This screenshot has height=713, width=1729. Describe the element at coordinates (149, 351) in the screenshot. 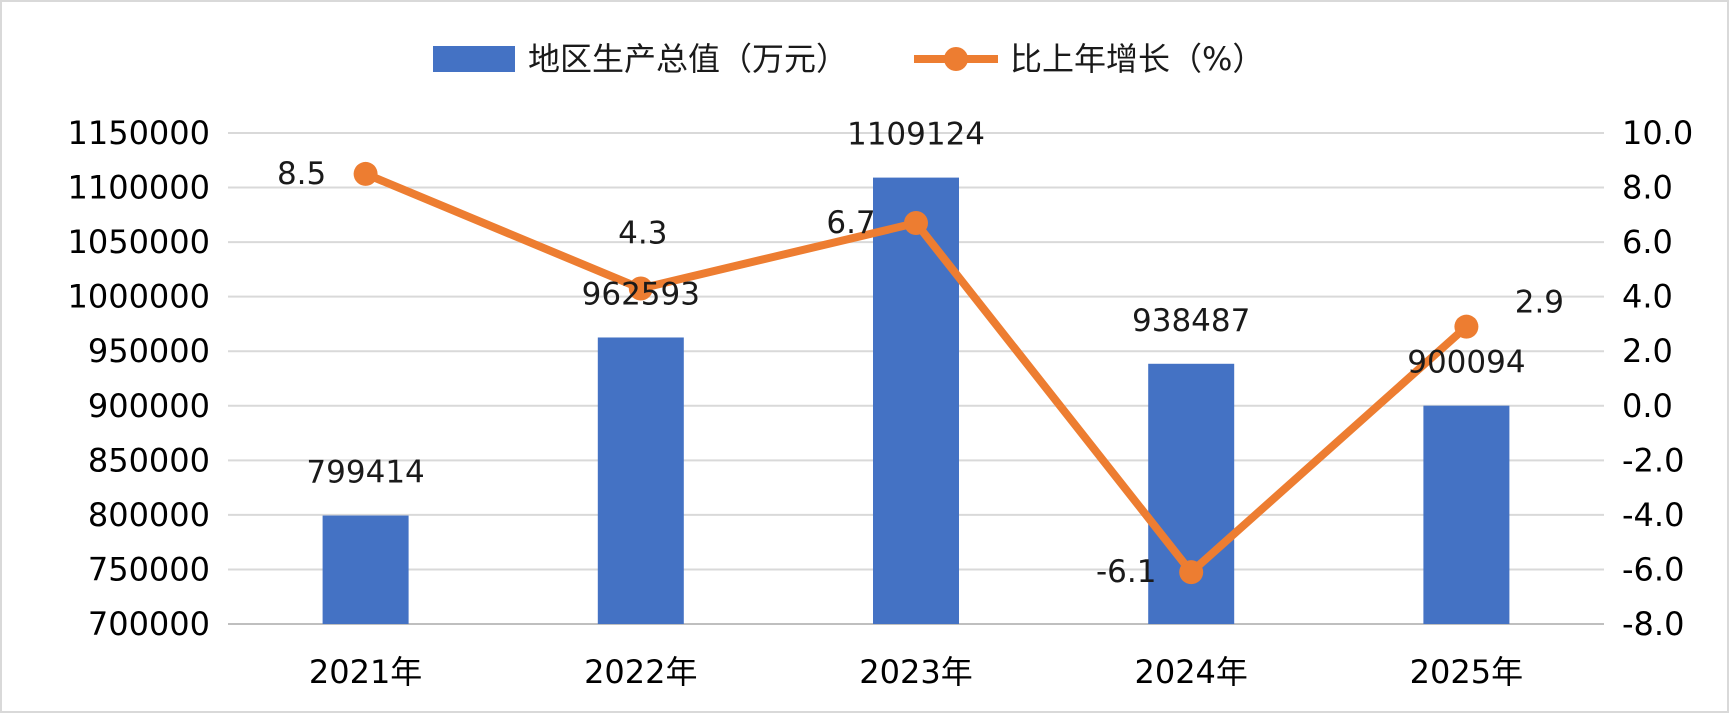

I see `left-axis-tick-label: 950000` at that location.